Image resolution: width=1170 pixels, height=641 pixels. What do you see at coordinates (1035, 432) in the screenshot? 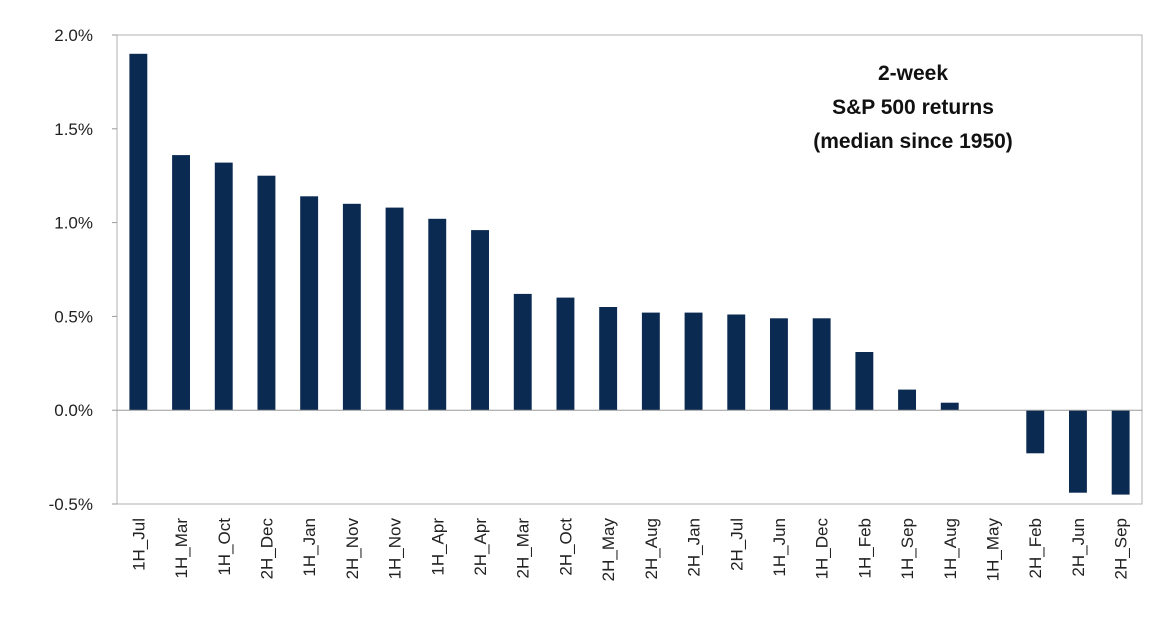
I see `bar-2h-feb` at bounding box center [1035, 432].